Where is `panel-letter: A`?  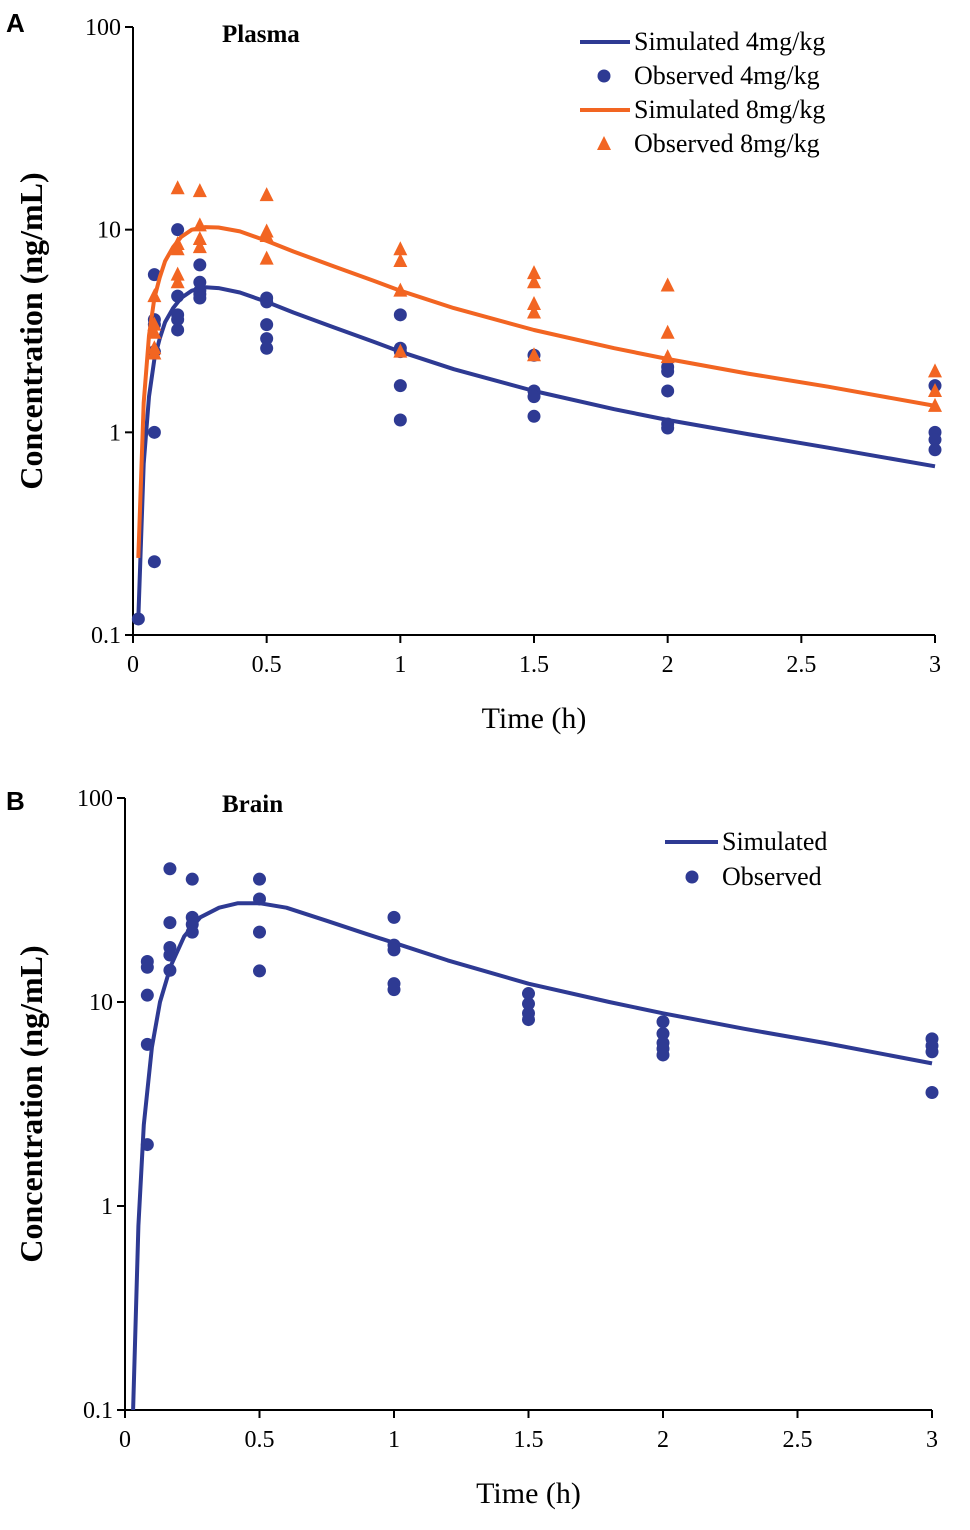
panel-letter: A is located at coordinates (15, 23).